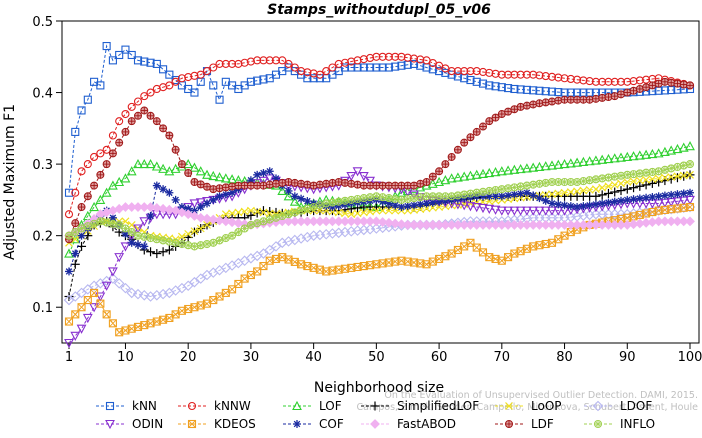  What do you see at coordinates (379, 388) in the screenshot?
I see `x-axis-label: Neighborhood size` at bounding box center [379, 388].